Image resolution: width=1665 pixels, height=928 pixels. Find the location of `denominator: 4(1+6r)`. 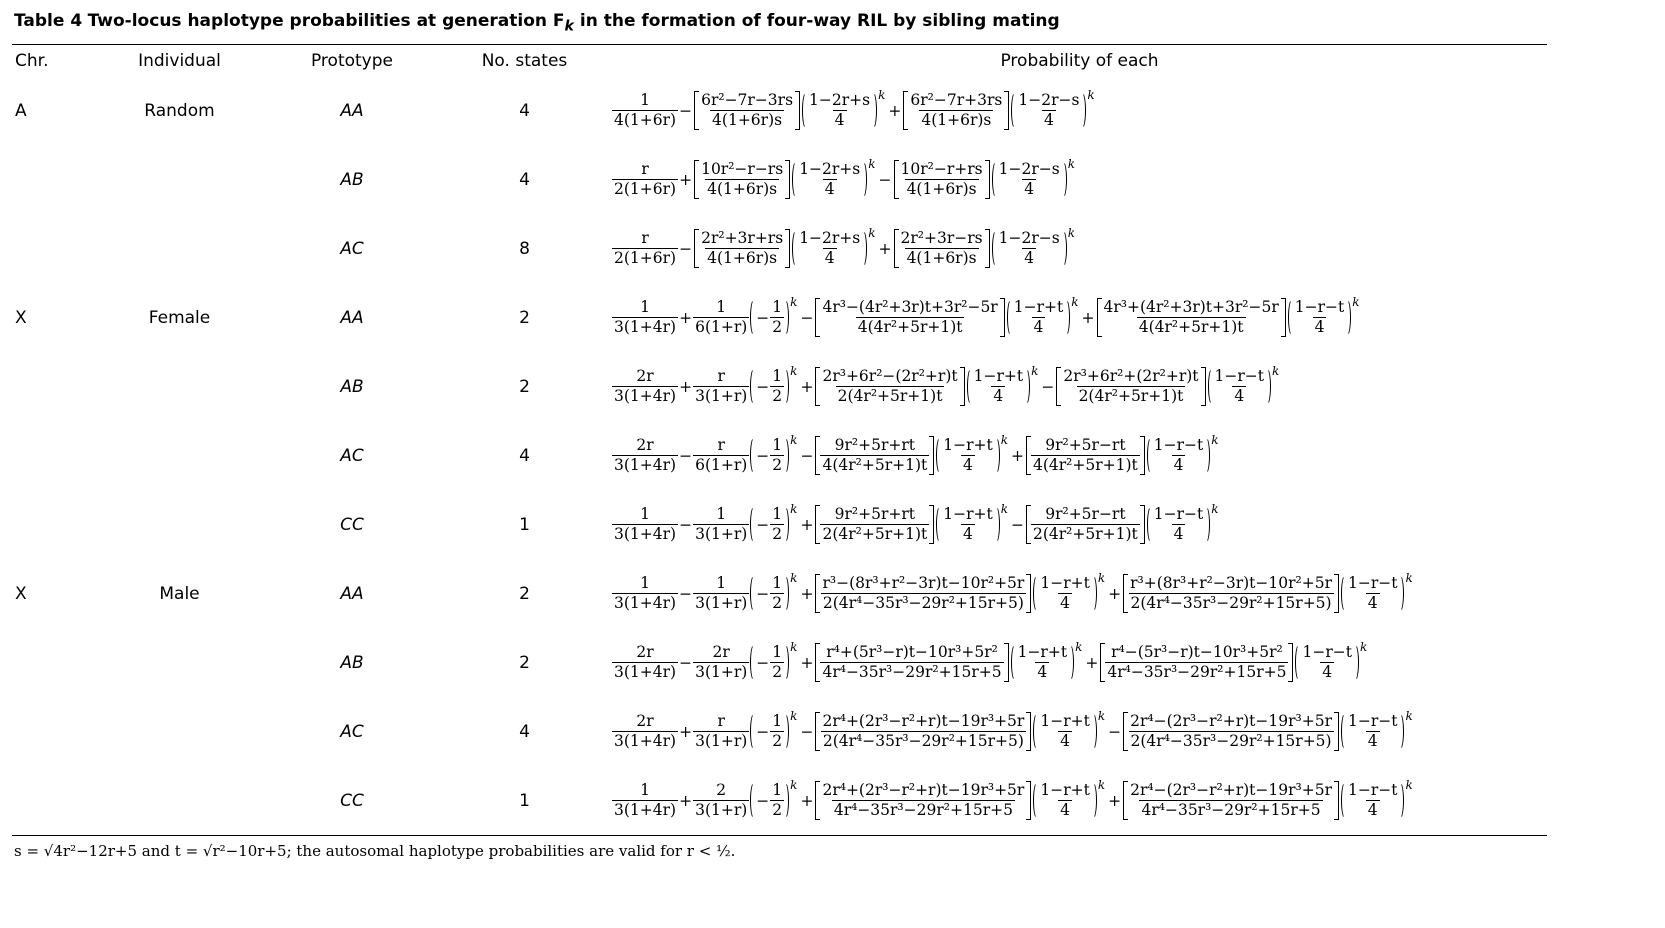

denominator: 4(1+6r) is located at coordinates (645, 119).